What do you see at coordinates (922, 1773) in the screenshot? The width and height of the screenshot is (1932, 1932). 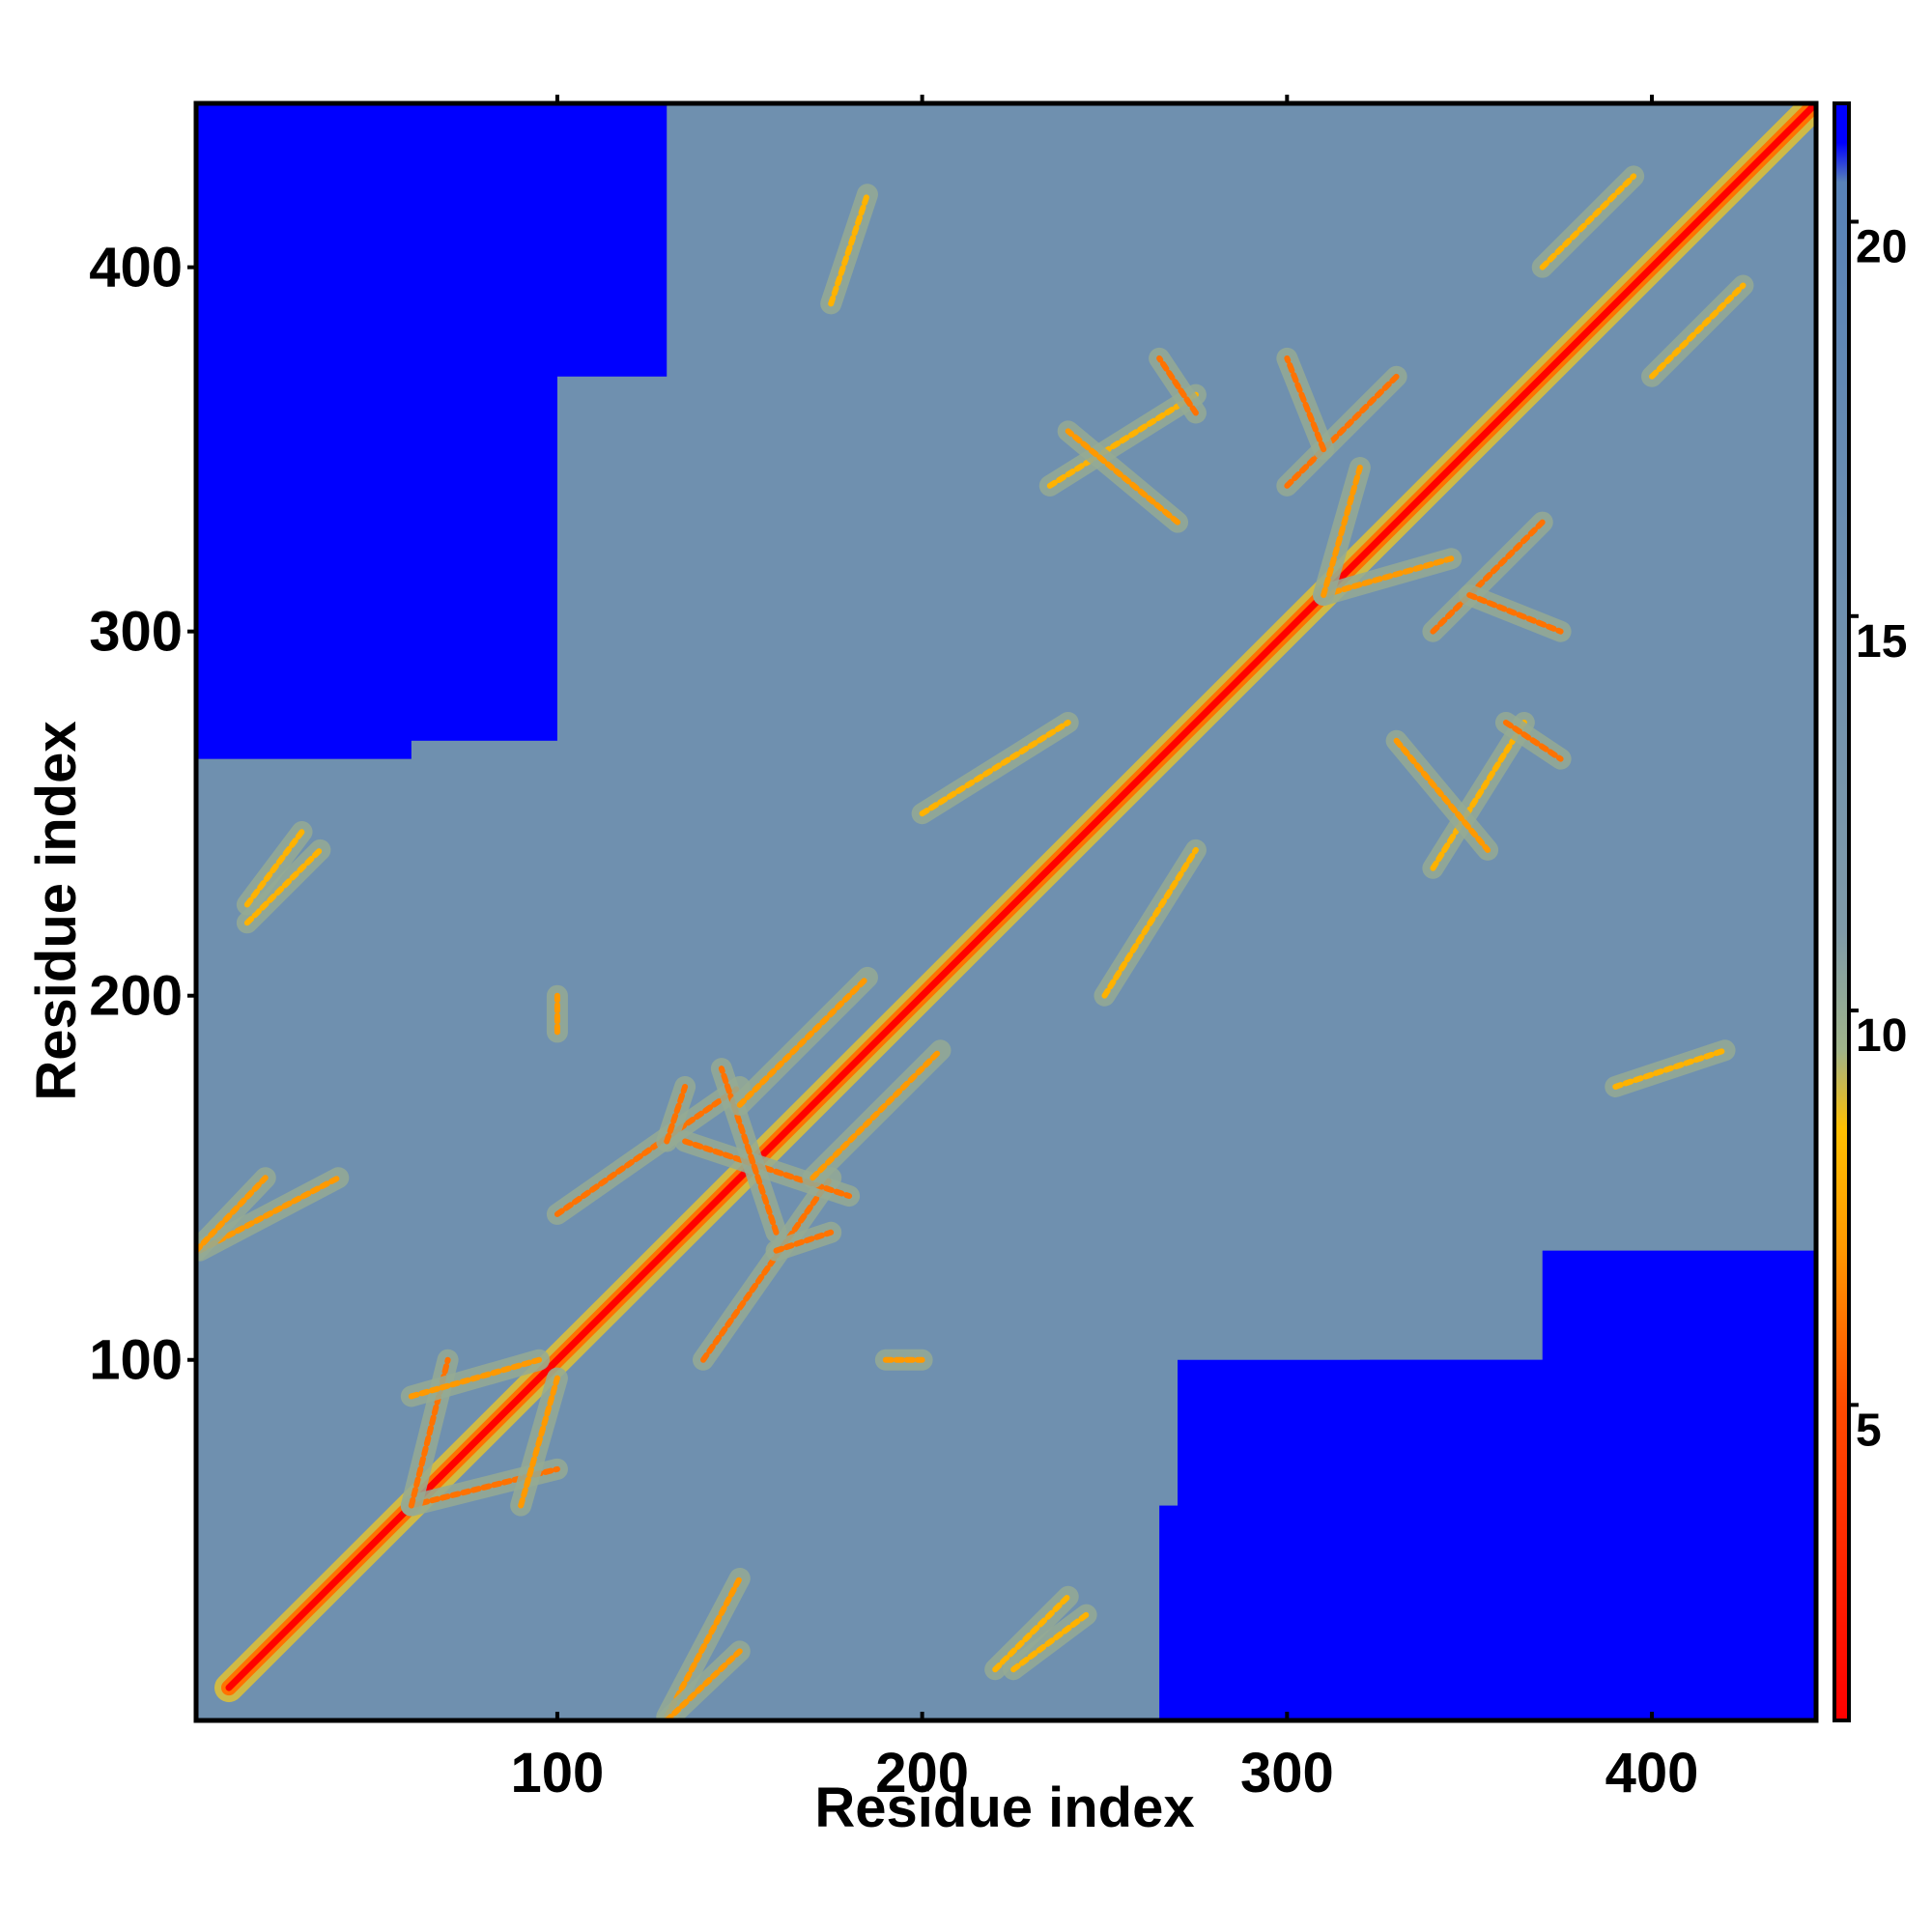 I see `x-tick-label: 200` at bounding box center [922, 1773].